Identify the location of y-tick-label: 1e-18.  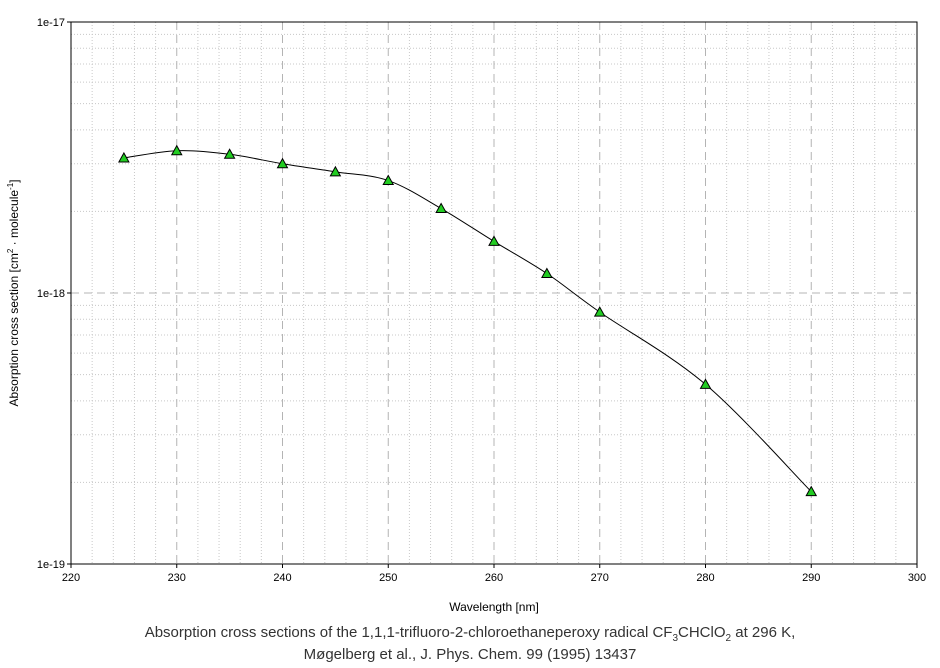
(51, 294).